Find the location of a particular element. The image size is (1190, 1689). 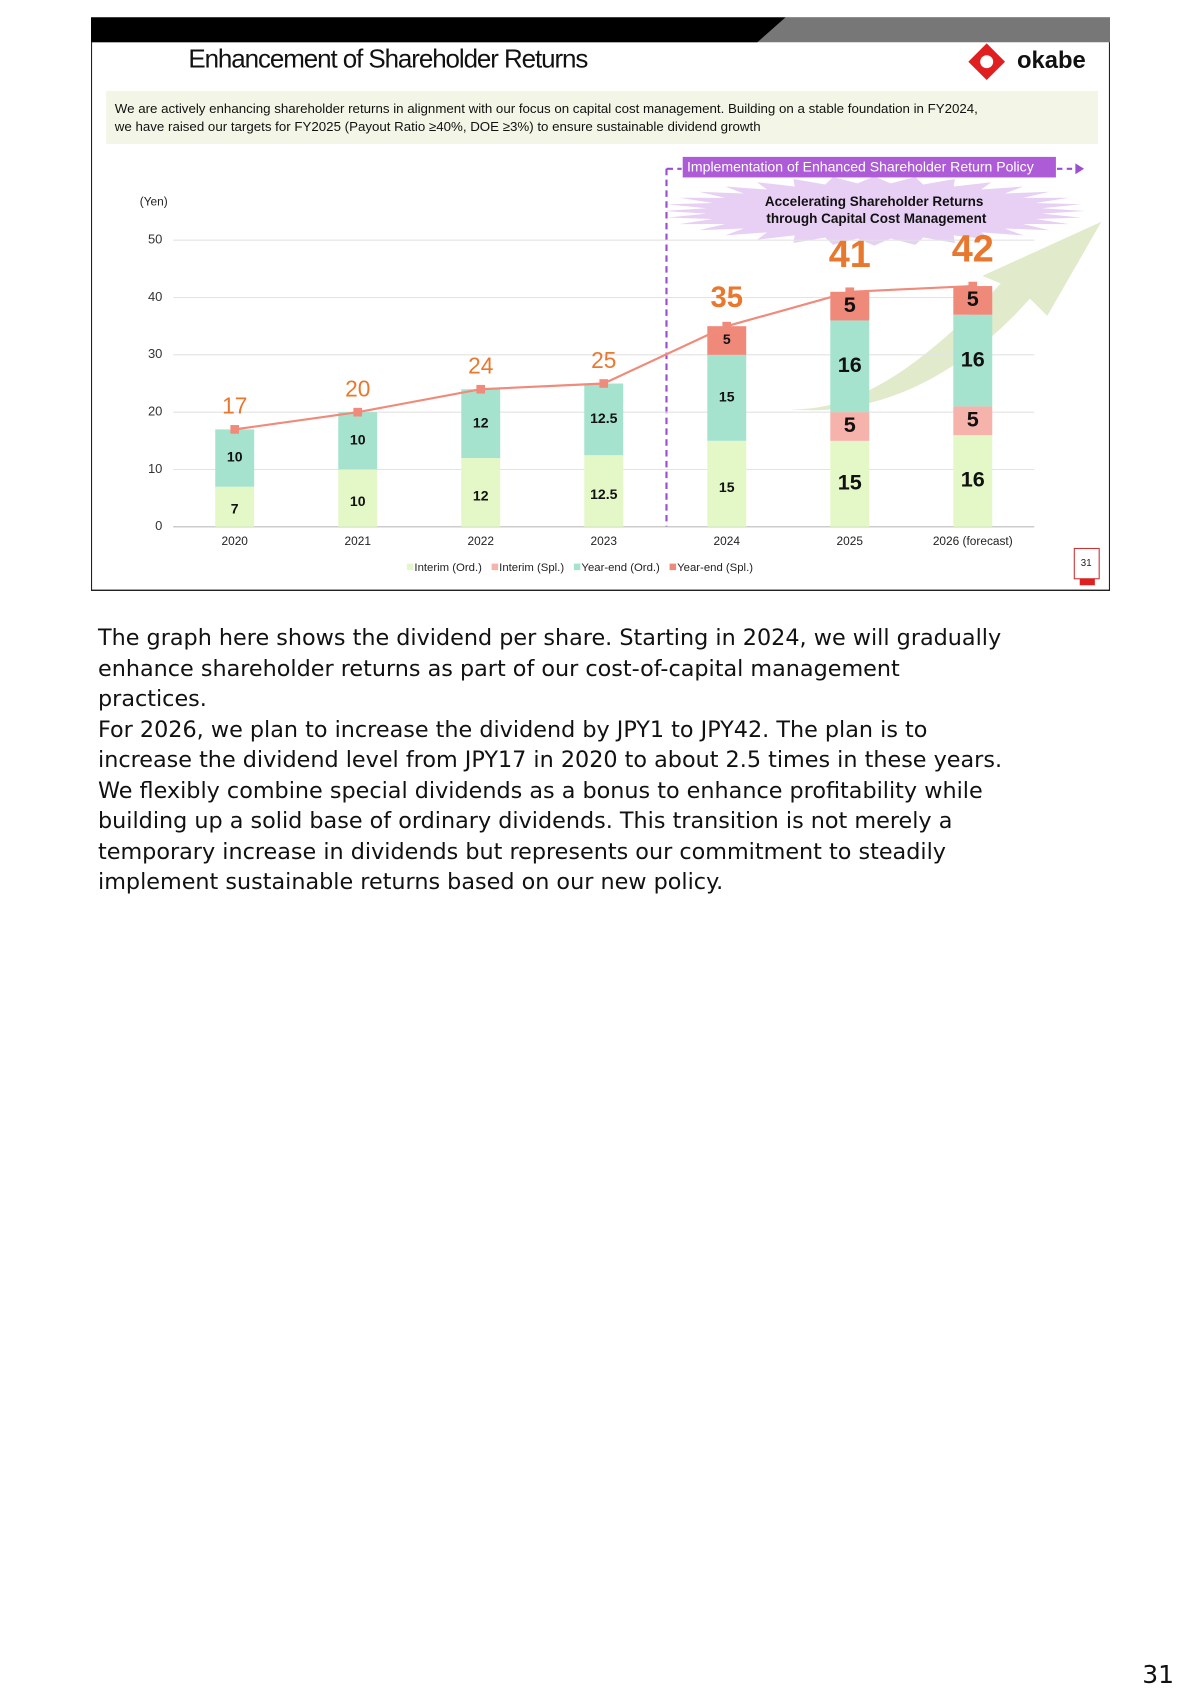

y-tick-label: 10 is located at coordinates (155, 468).